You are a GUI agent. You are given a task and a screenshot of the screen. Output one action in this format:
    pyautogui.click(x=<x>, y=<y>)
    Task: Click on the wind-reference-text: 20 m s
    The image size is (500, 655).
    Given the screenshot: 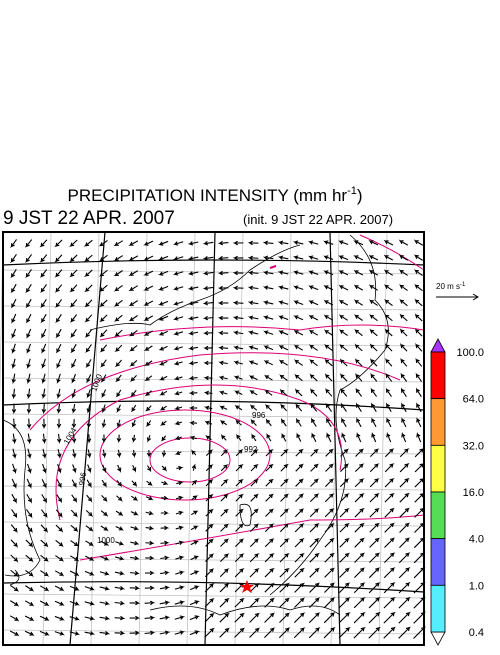 What is the action you would take?
    pyautogui.click(x=448, y=286)
    